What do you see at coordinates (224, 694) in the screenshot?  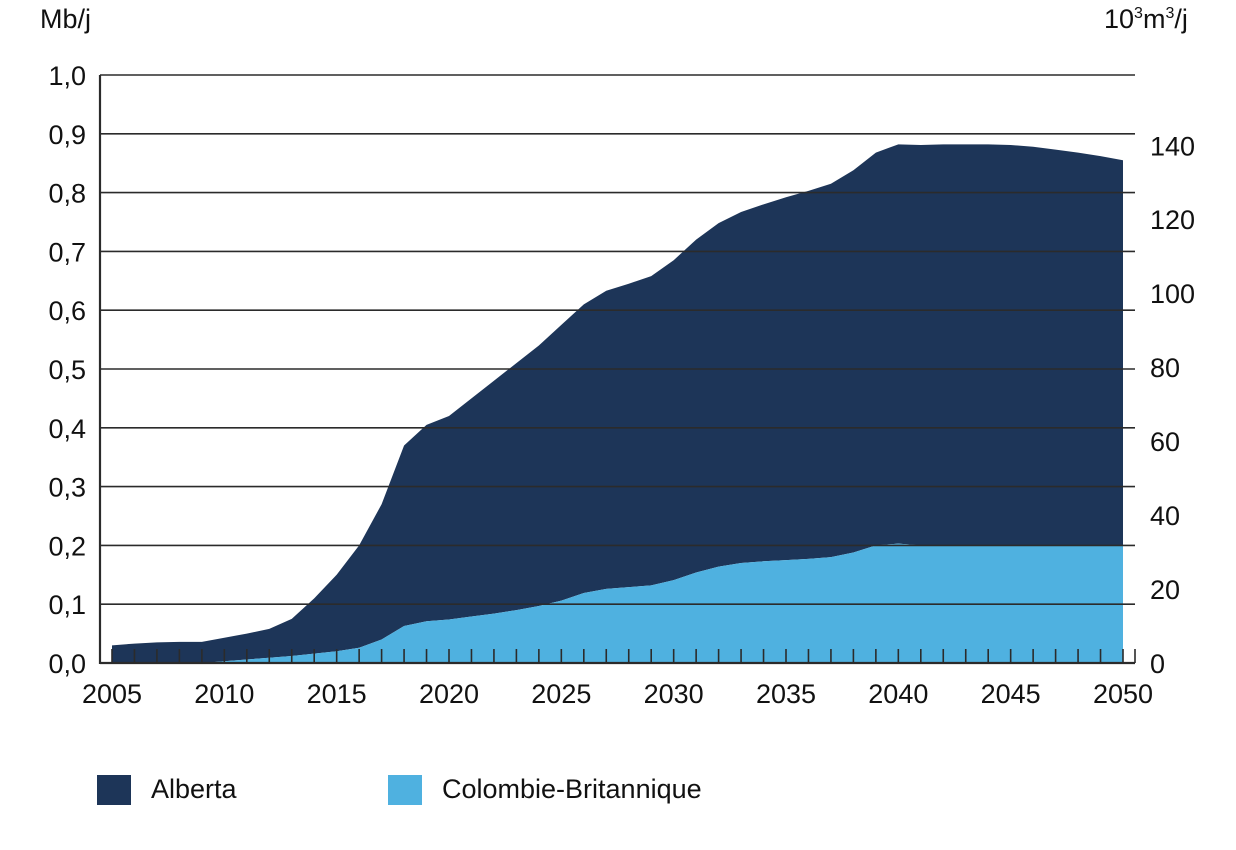 I see `x-tick-label: 2010` at bounding box center [224, 694].